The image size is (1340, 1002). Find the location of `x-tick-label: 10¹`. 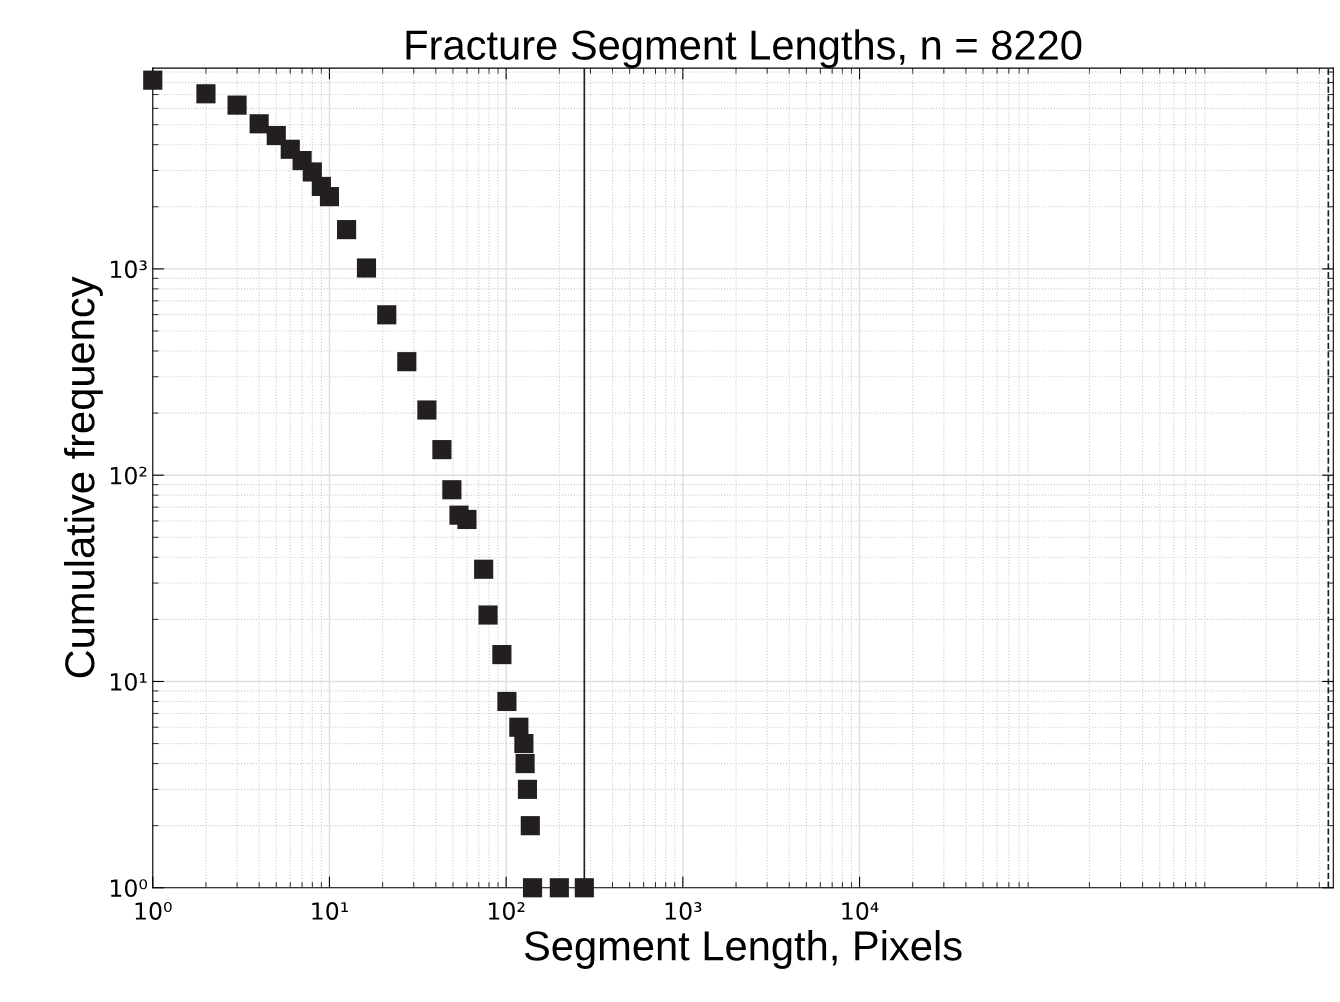

x-tick-label: 10¹ is located at coordinates (330, 911).